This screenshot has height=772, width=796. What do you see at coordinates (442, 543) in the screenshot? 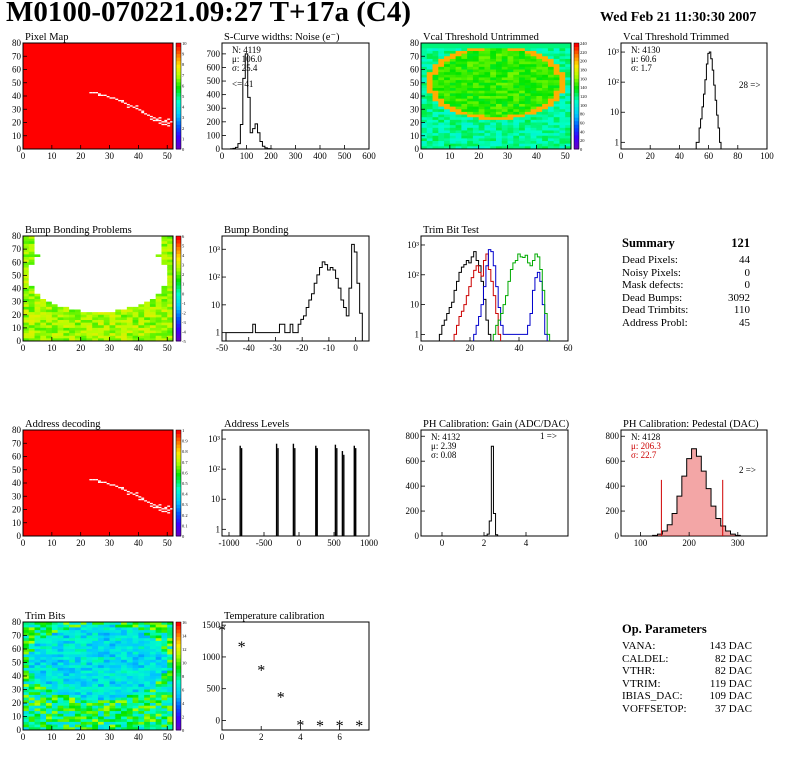
I see `x-tick-label: 0` at bounding box center [442, 543].